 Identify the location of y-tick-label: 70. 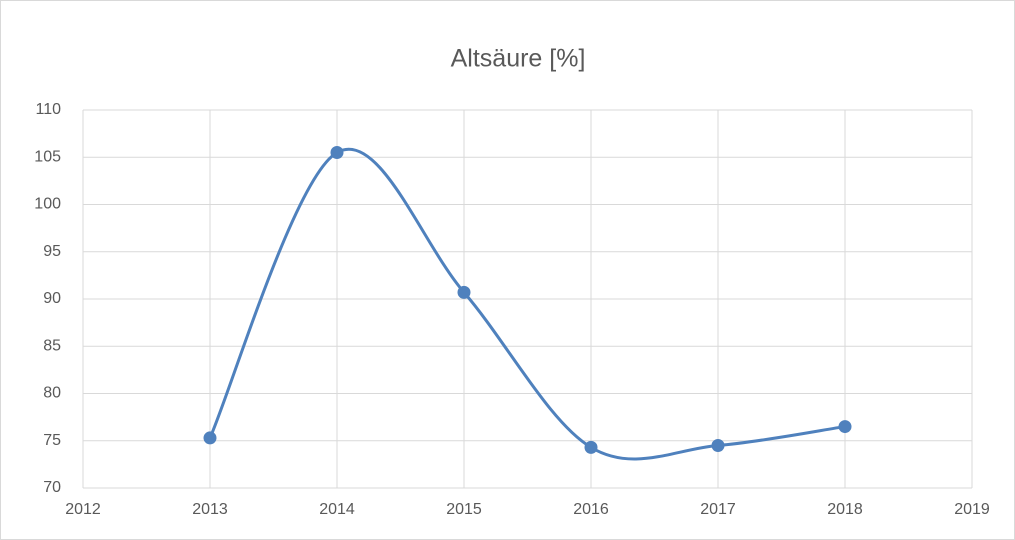
(52, 487).